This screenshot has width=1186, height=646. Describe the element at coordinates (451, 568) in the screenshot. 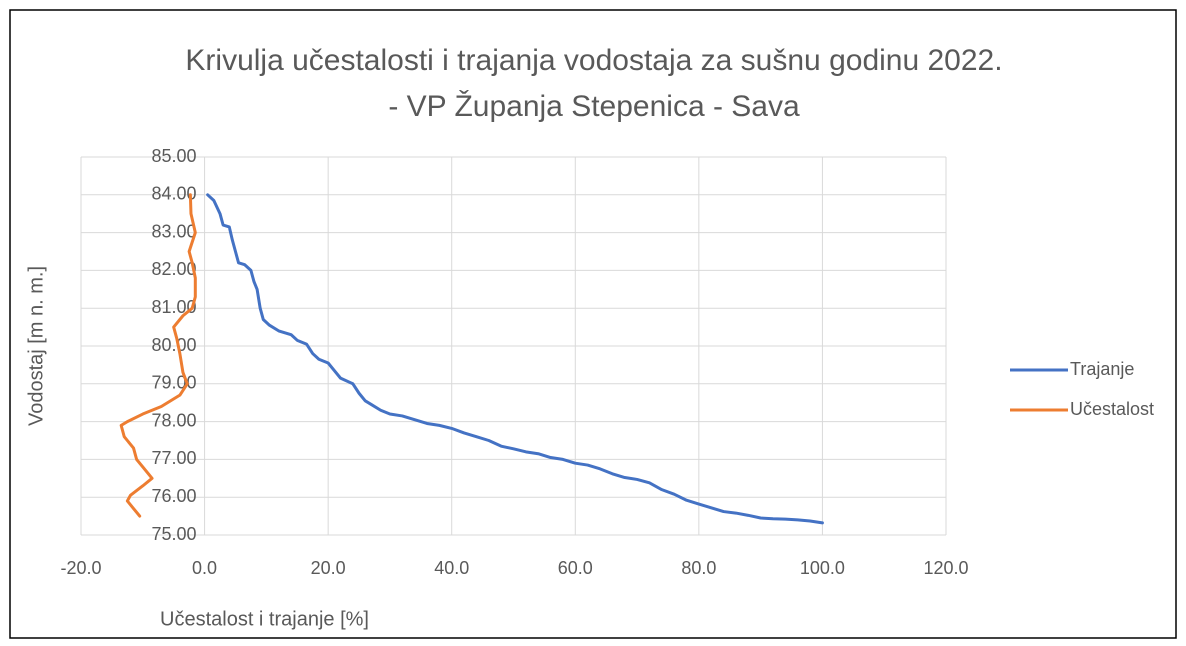

I see `x-tick-label: 40.0` at that location.